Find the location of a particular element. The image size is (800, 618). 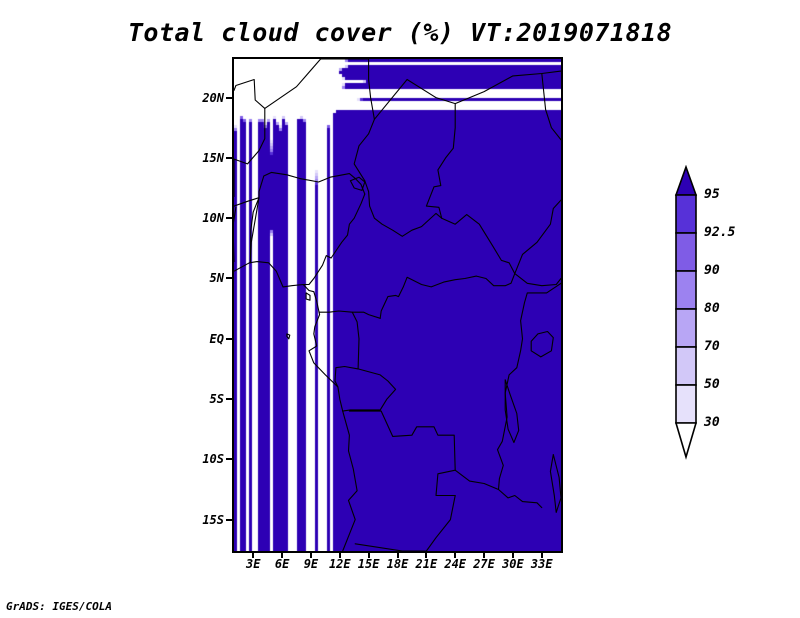

colorbar-cap-high is located at coordinates (686, 180).